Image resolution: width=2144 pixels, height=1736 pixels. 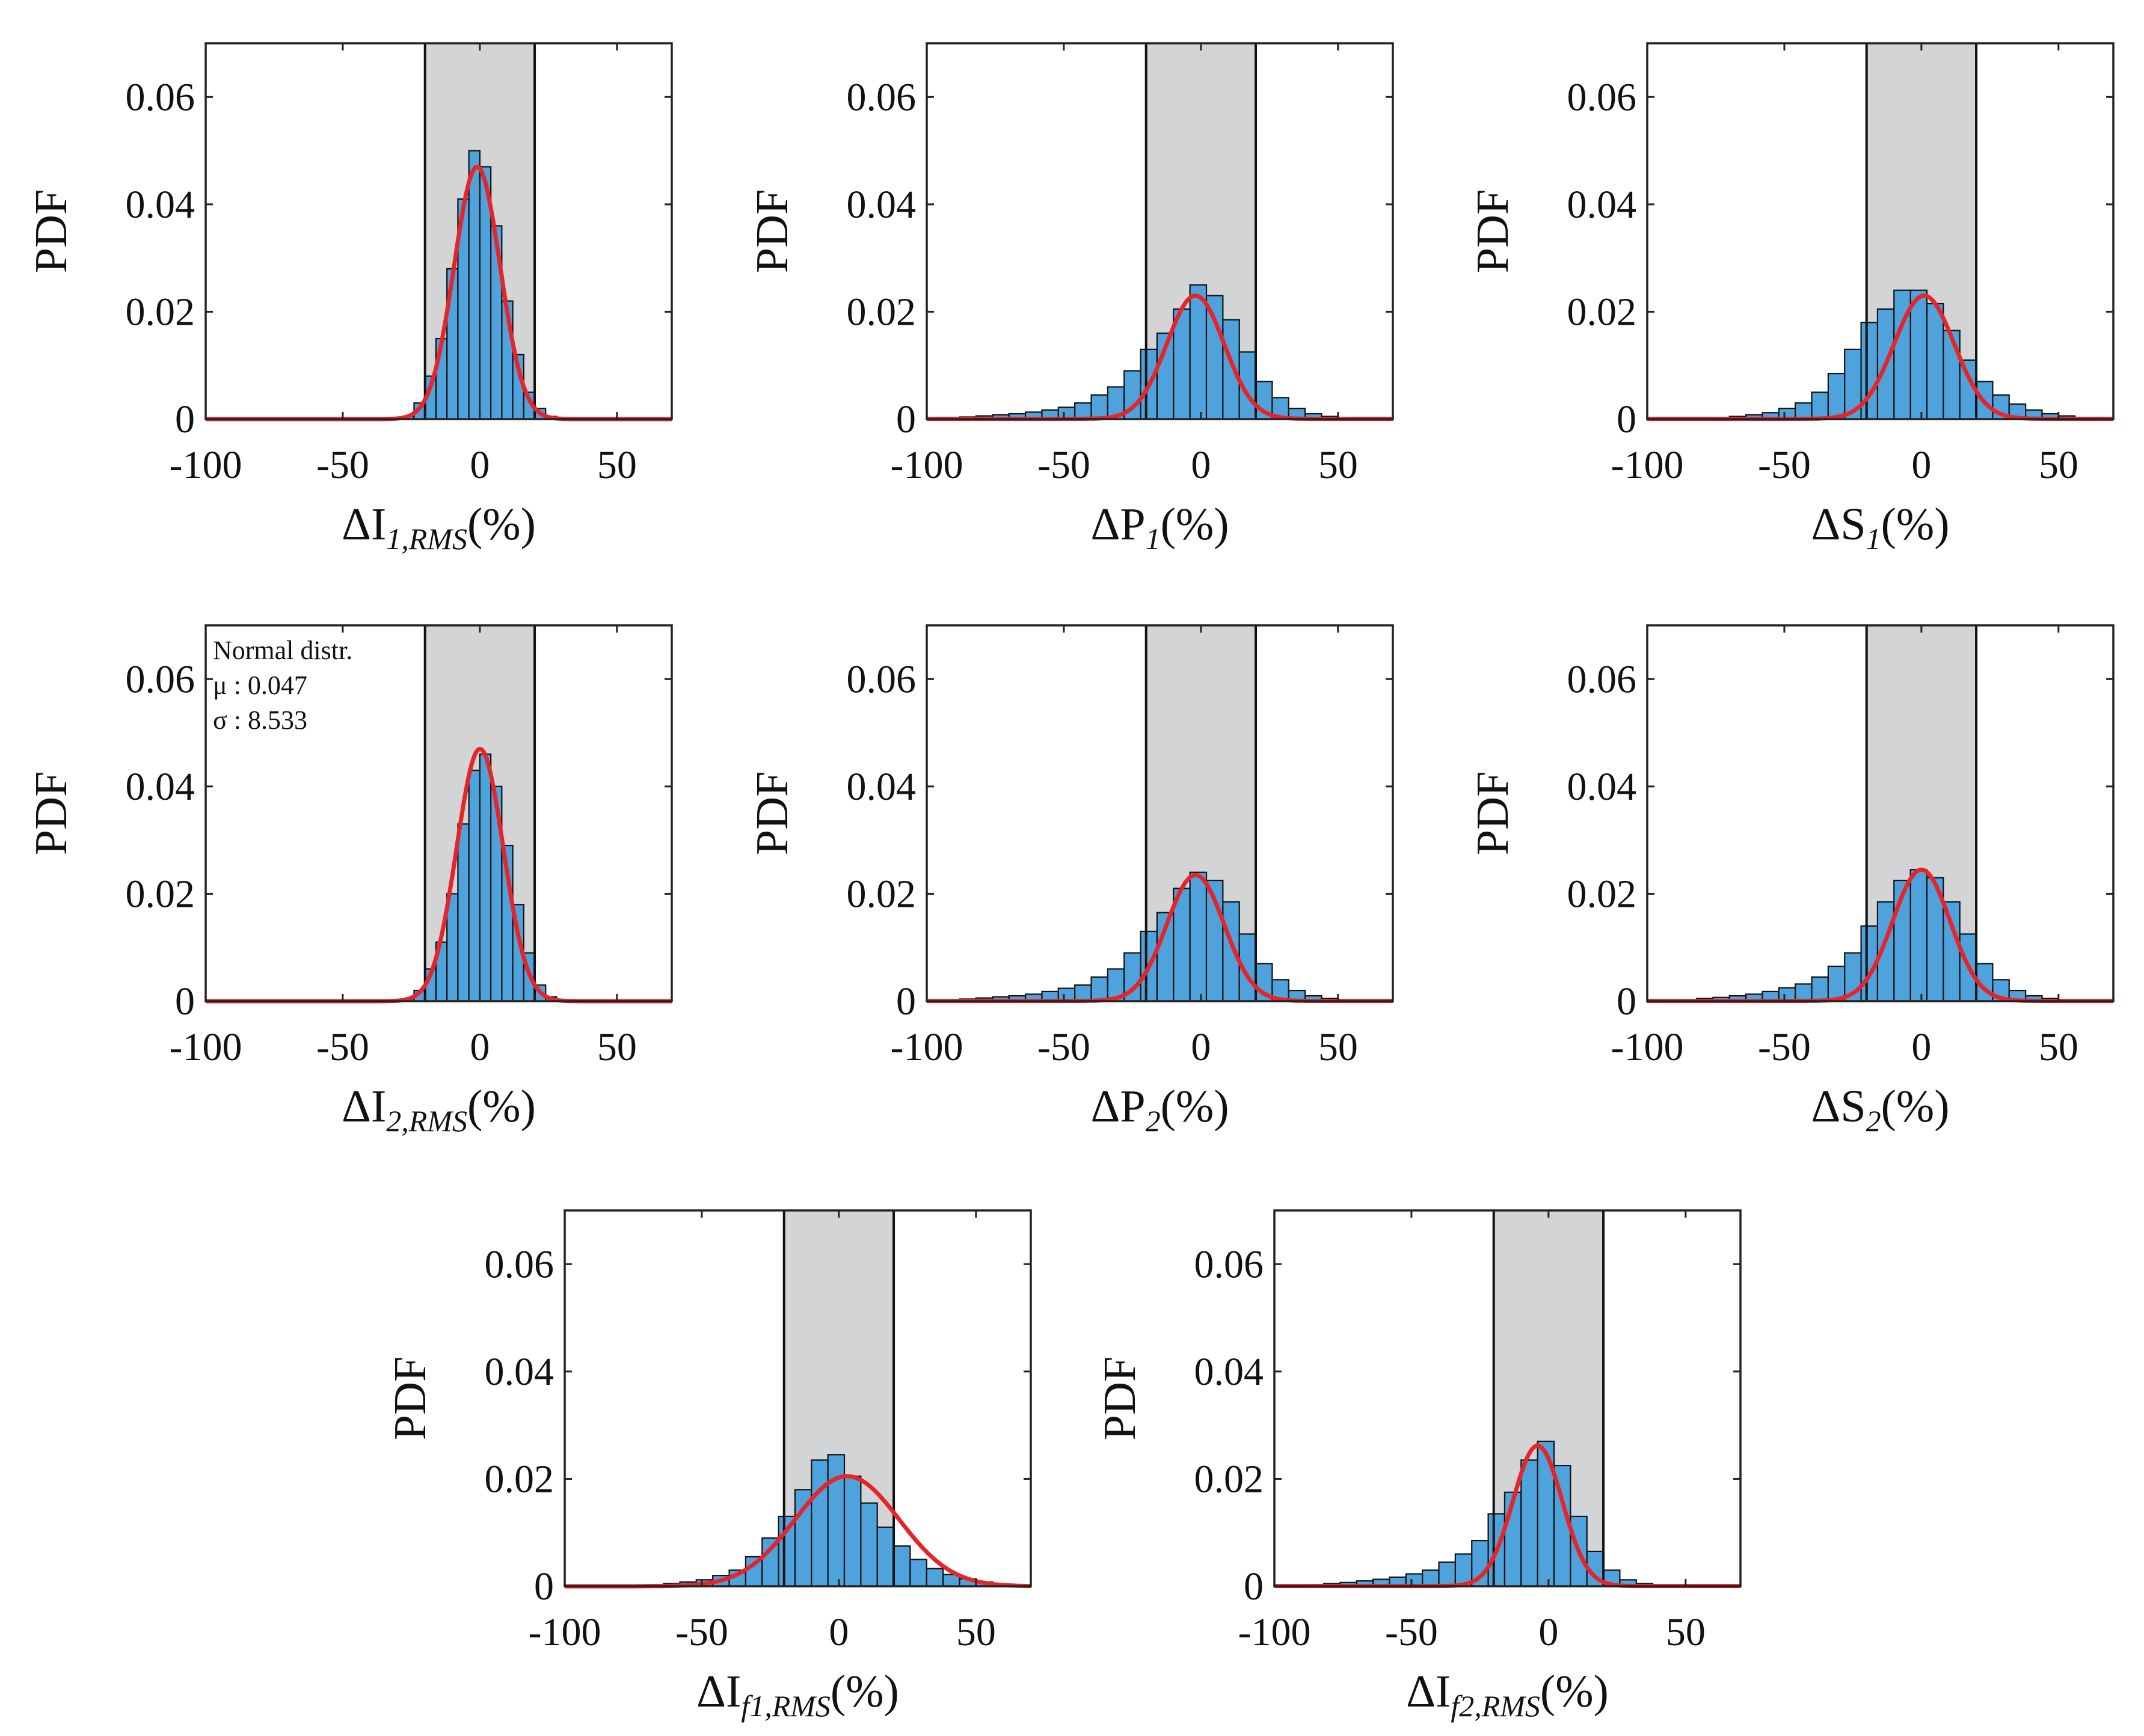 I want to click on chart-S1: -100 -50 0 50 0 0.02 0.04 0.06 PDF ΔS1(%), so click(x=1791, y=299).